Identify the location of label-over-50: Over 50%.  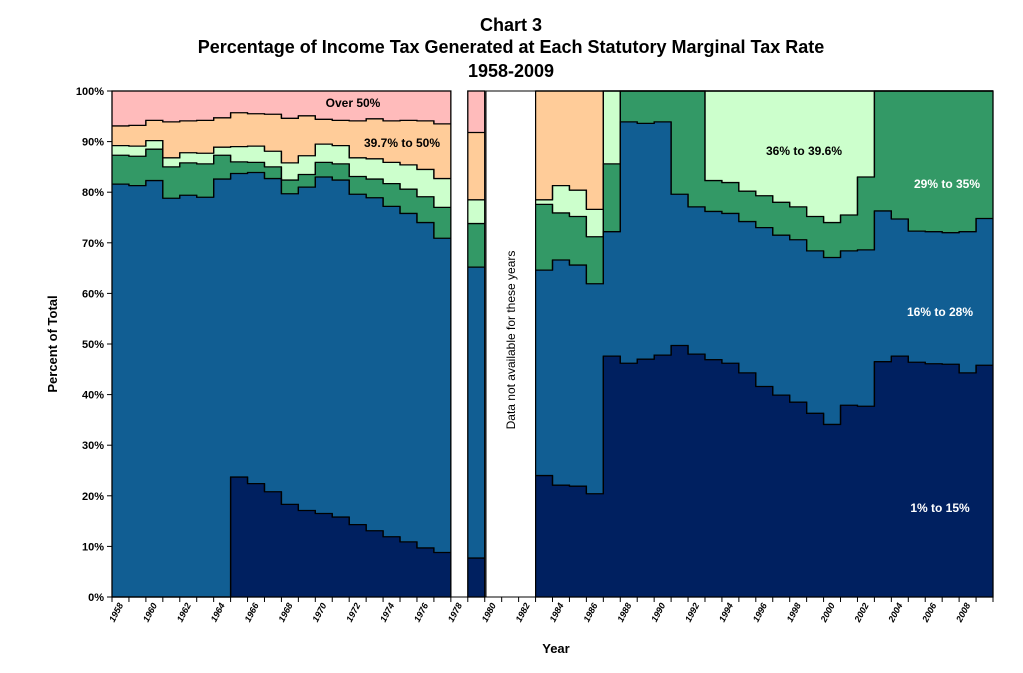
(353, 103).